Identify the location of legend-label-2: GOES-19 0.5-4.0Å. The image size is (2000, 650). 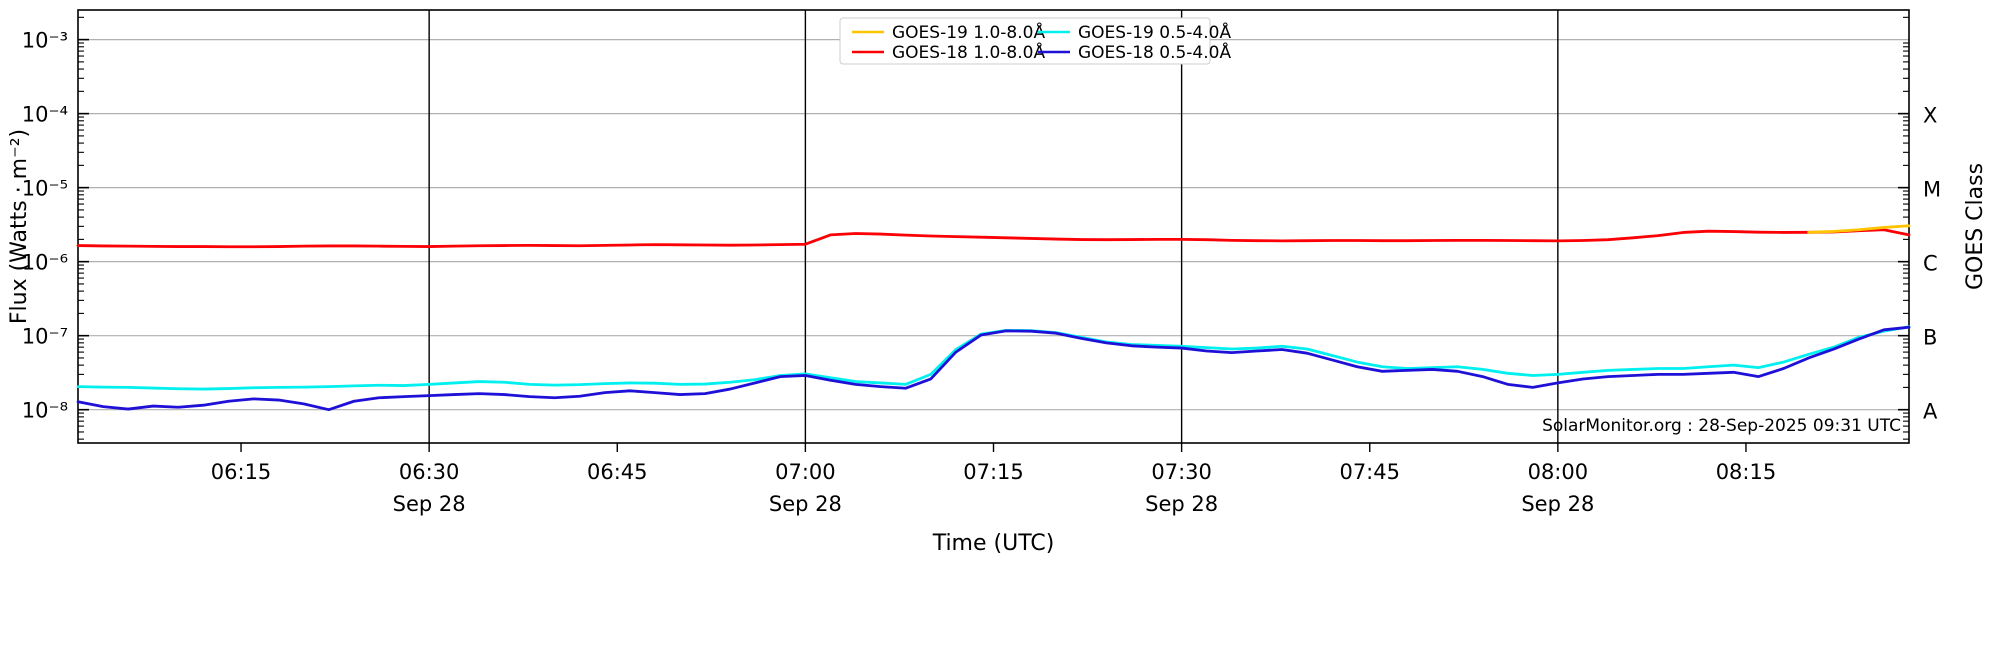
(1154, 32).